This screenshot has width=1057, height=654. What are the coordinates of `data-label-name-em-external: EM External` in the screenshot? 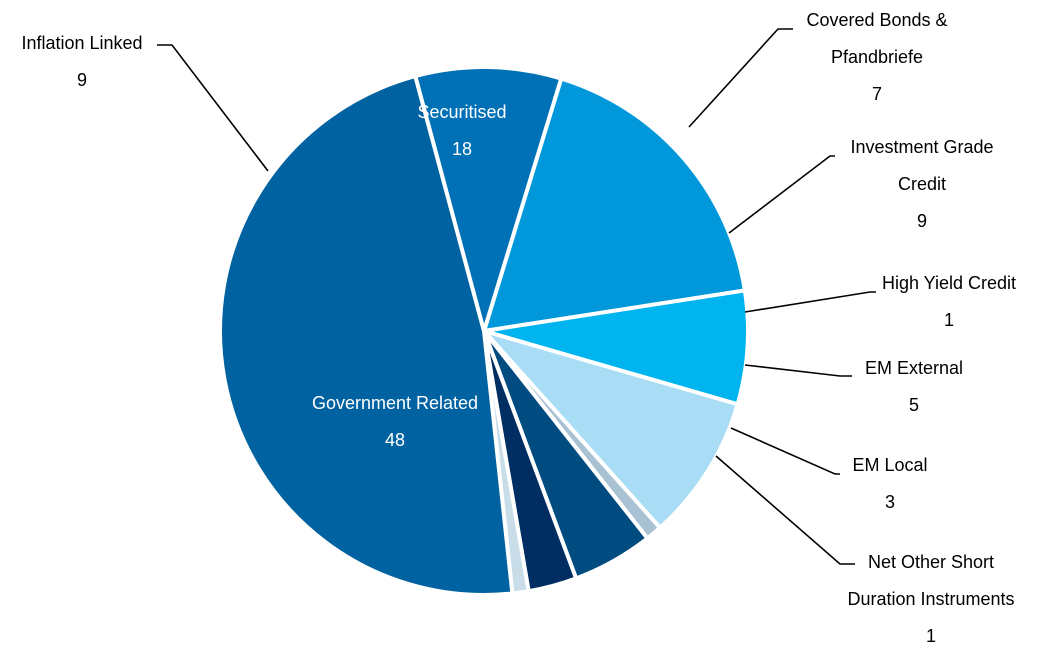 It's located at (914, 368).